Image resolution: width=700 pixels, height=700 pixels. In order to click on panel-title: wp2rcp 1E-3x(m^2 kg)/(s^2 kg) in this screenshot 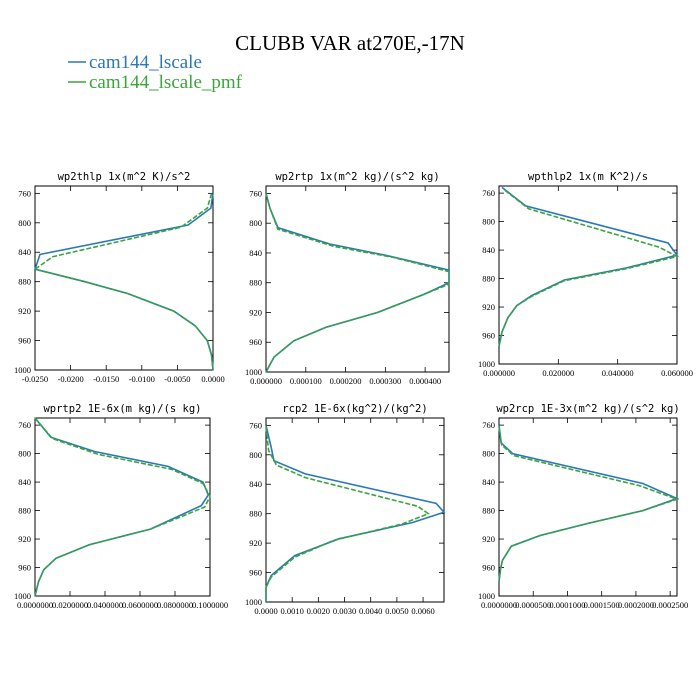, I will do `click(587, 409)`.